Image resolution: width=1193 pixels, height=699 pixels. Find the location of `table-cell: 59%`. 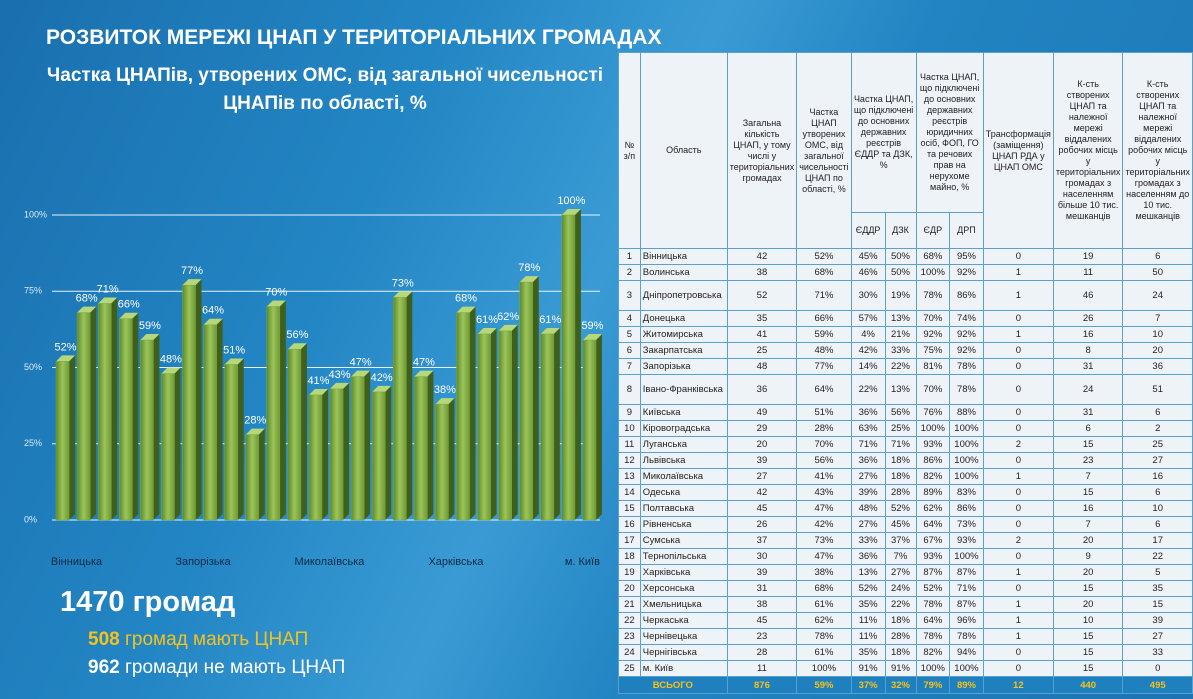

table-cell: 59% is located at coordinates (824, 334).